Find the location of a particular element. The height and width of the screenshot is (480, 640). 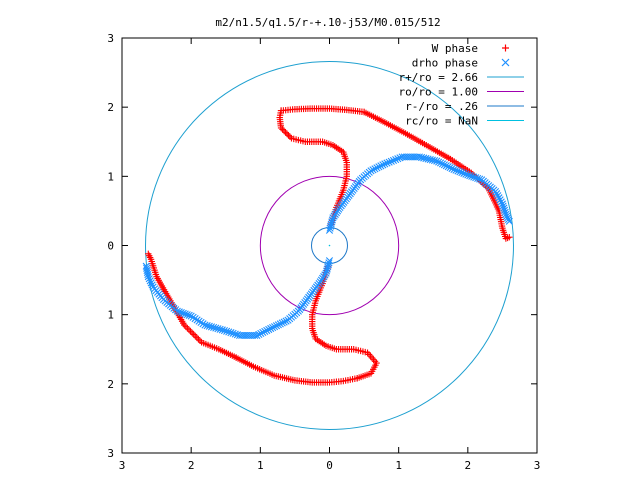

x-tick-label: 2 is located at coordinates (191, 465).